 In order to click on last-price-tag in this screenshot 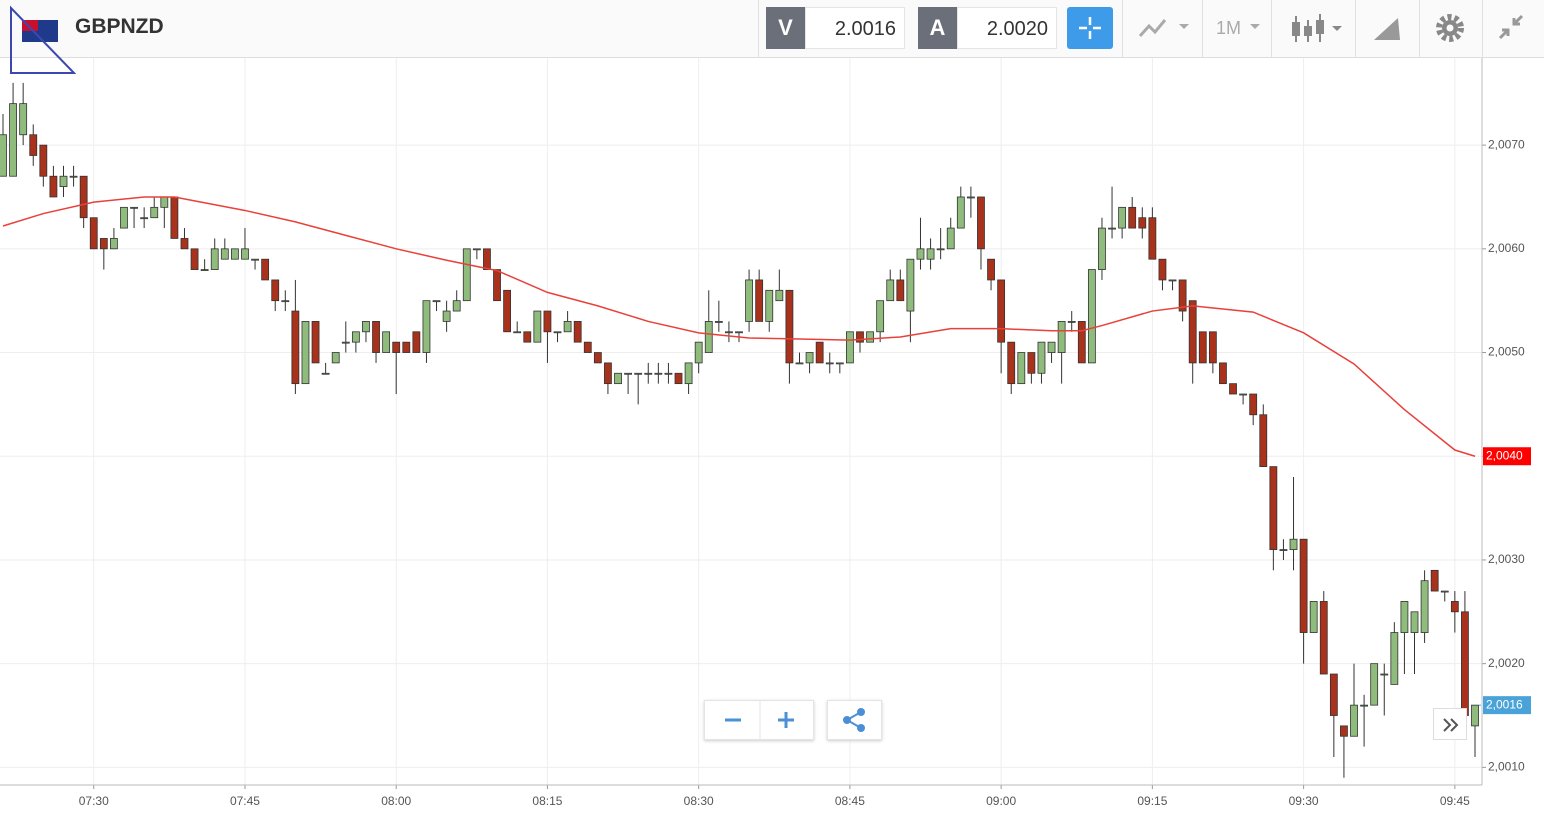, I will do `click(1507, 705)`.